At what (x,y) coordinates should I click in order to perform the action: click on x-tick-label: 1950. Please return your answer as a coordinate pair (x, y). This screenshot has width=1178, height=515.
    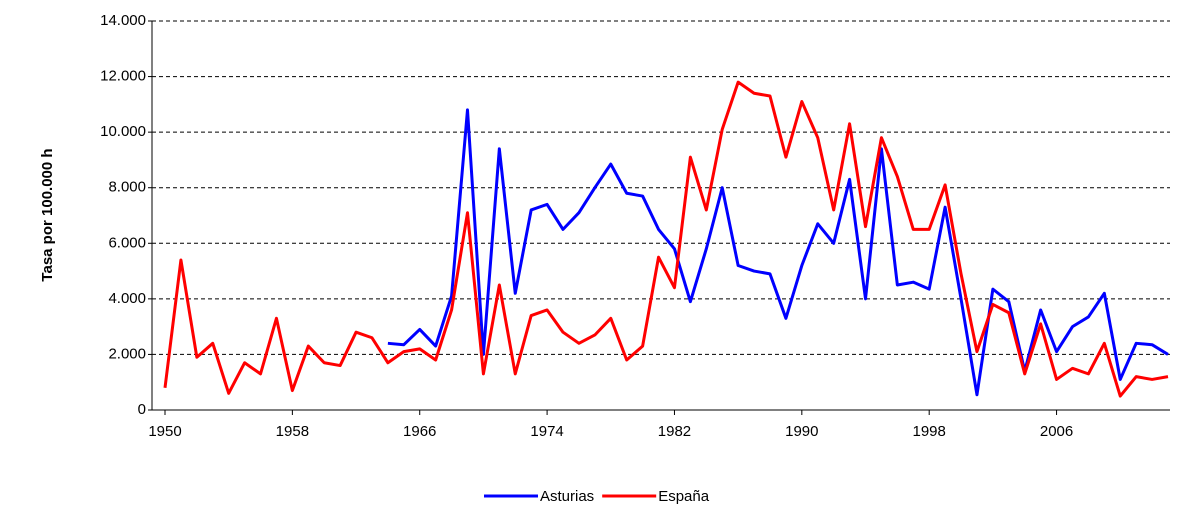
    Looking at the image, I should click on (164, 431).